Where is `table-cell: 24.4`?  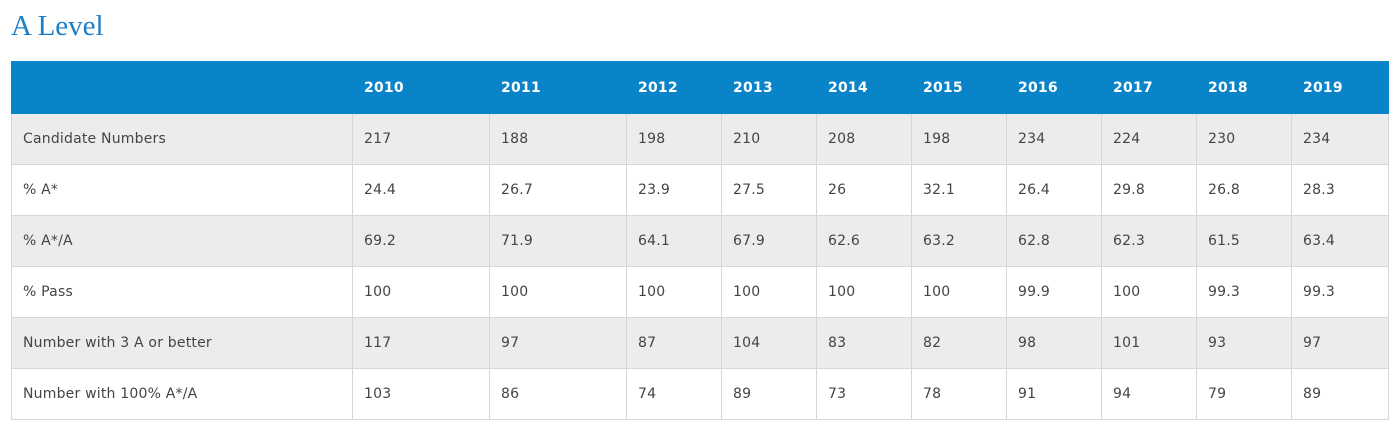 table-cell: 24.4 is located at coordinates (421, 190).